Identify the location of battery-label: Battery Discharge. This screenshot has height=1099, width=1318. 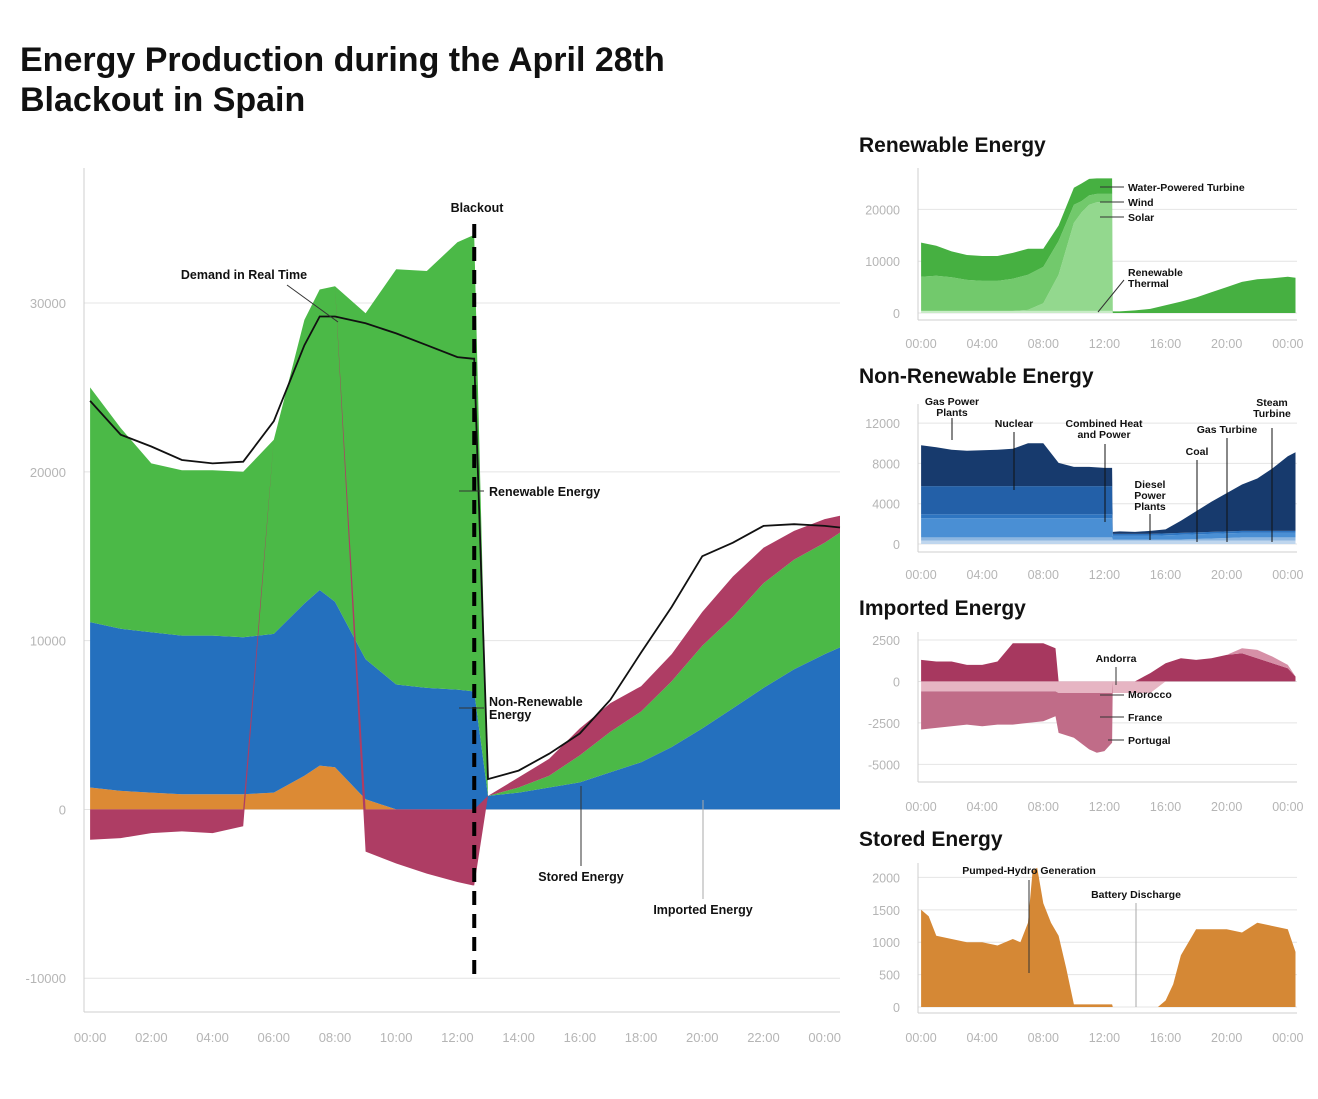
(1136, 895).